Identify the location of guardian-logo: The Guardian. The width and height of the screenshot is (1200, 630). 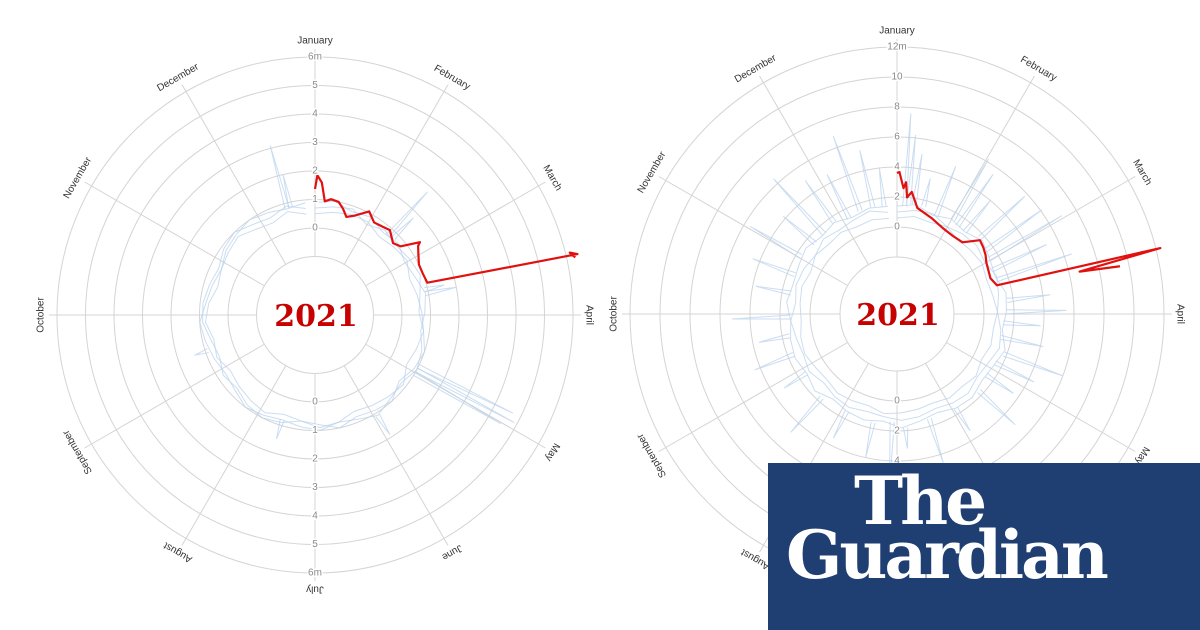
(984, 546).